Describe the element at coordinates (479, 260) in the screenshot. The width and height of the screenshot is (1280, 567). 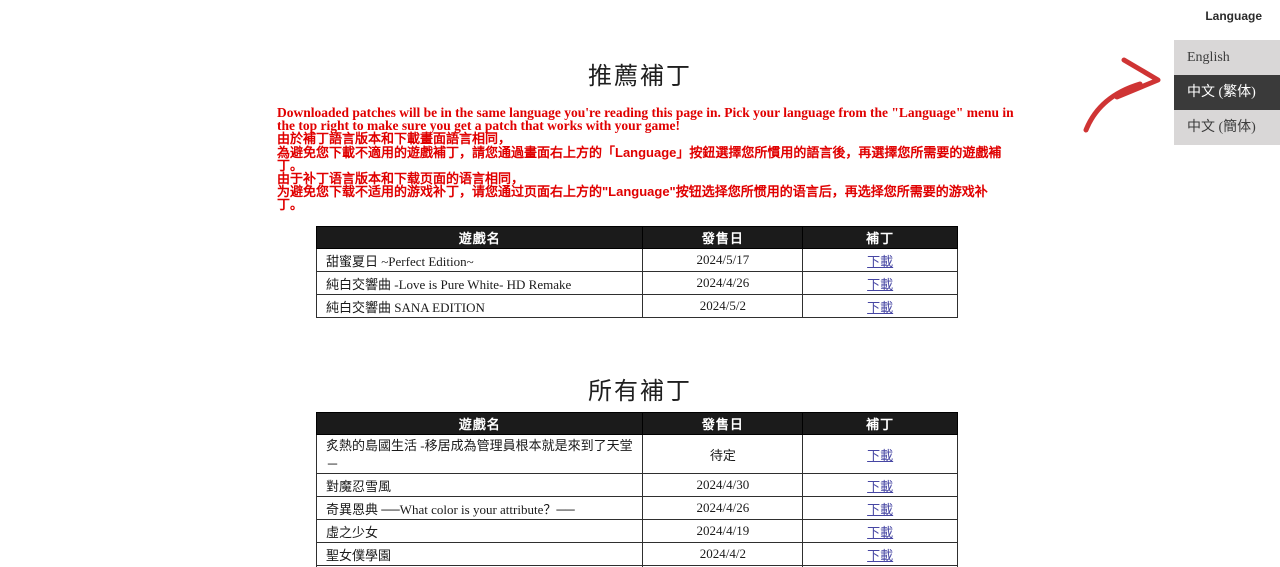
I see `game-name-cell: 甜蜜夏日 ~Perfect Edition~` at that location.